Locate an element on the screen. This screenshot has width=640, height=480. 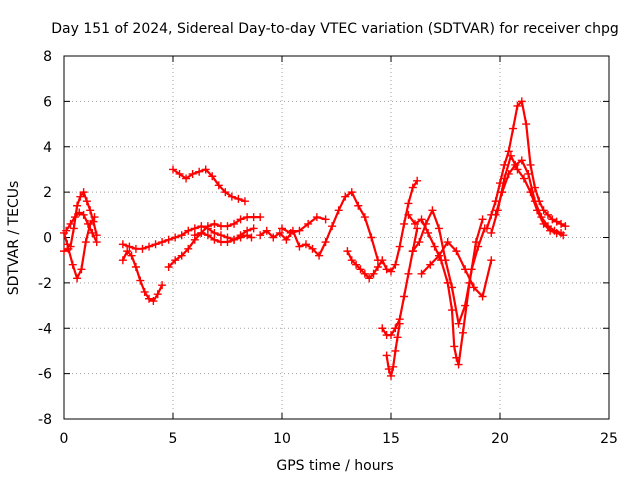
x-tick-label: 25 is located at coordinates (609, 439).